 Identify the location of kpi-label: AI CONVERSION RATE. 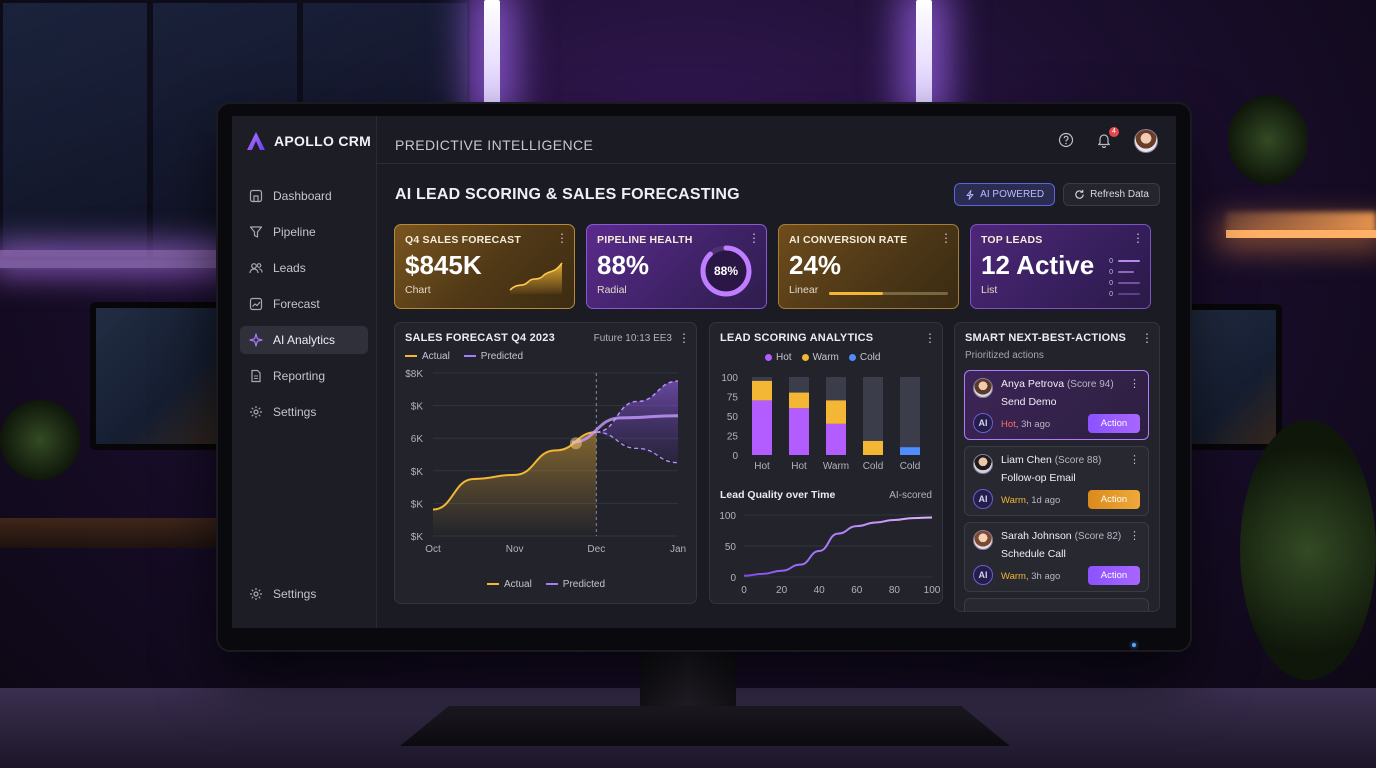
(848, 240).